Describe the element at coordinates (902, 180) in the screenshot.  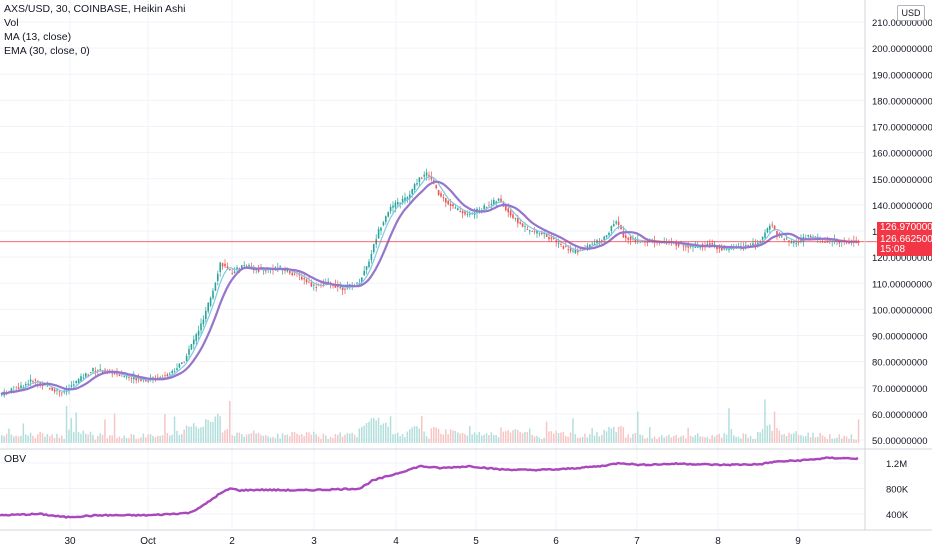
I see `price-tick-label: 150.00000000` at that location.